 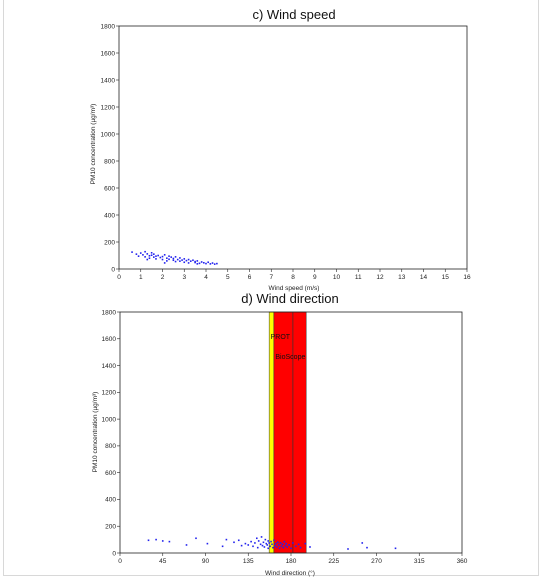 I want to click on band-label-prot: PROT, so click(x=281, y=337).